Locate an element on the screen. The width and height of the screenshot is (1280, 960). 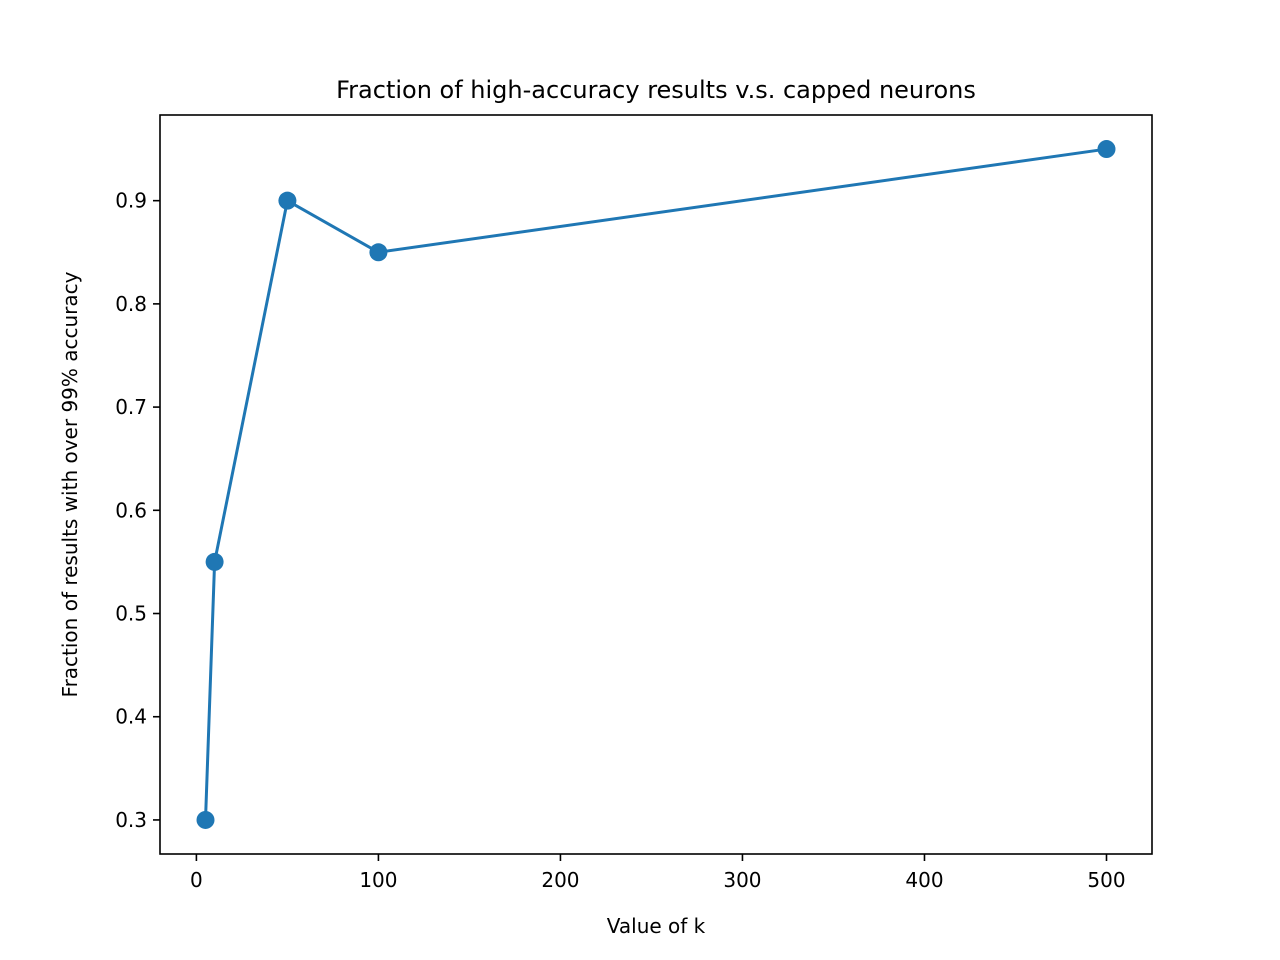
x-tick-label: 0 is located at coordinates (196, 880).